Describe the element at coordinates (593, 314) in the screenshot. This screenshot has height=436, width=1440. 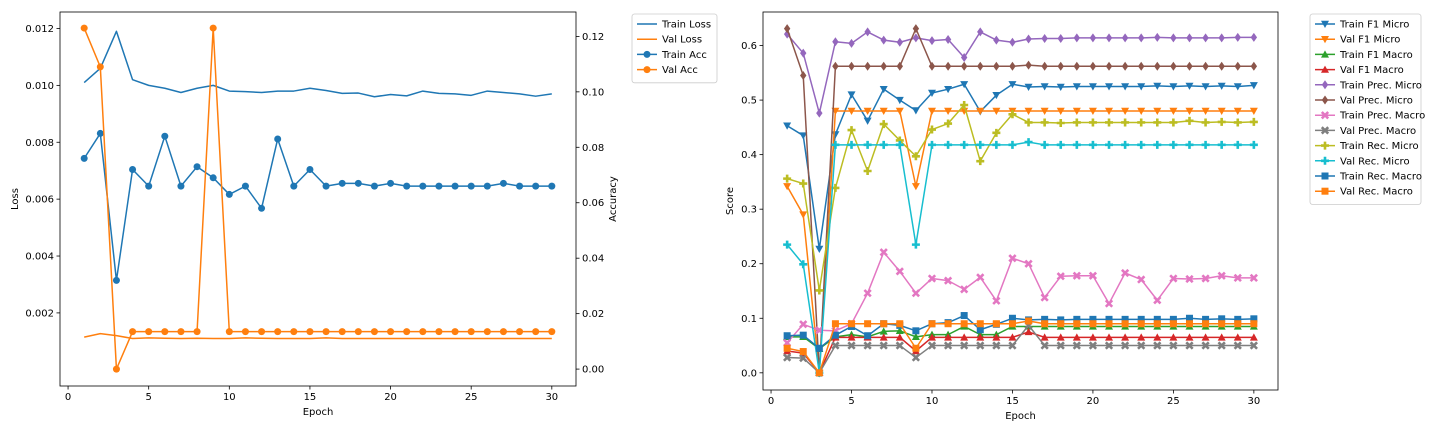
I see `y2-tick-label: 0.02` at that location.